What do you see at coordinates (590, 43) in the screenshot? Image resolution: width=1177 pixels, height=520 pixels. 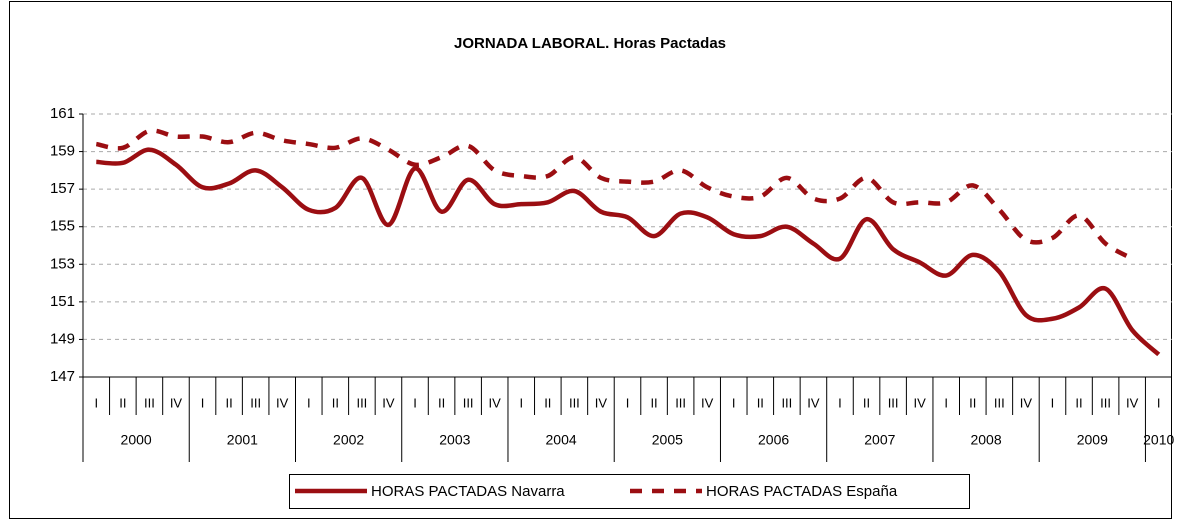 I see `chart-title: JORNADA LABORAL. Horas Pactadas` at bounding box center [590, 43].